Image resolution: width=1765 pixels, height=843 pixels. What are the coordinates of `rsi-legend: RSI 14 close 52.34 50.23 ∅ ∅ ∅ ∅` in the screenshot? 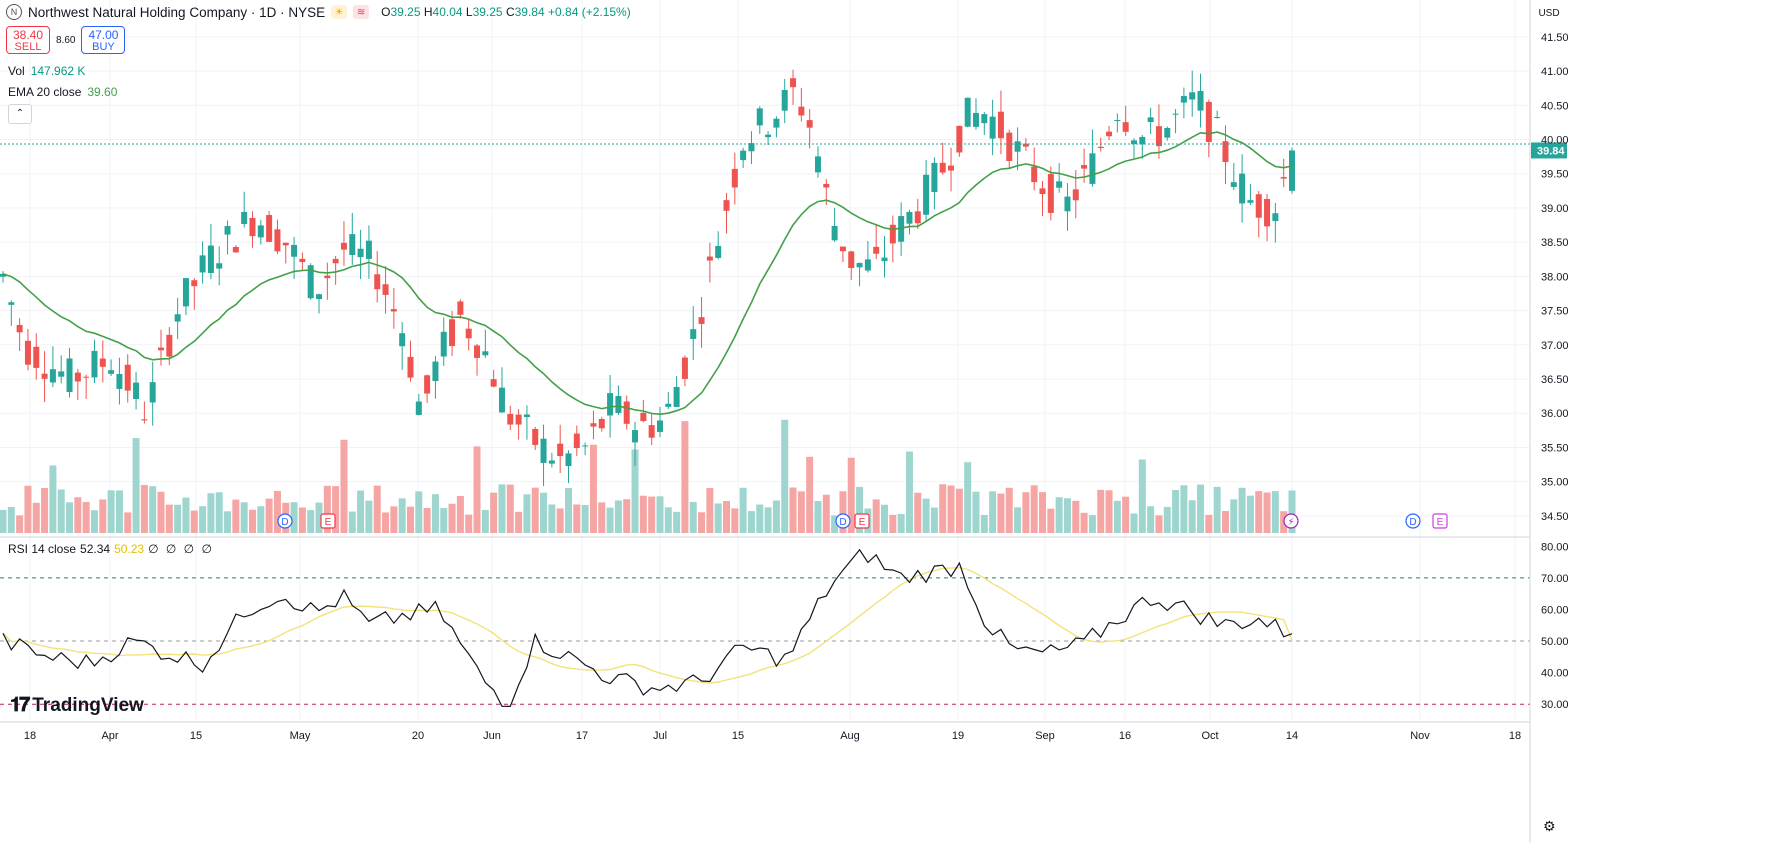 It's located at (111, 549).